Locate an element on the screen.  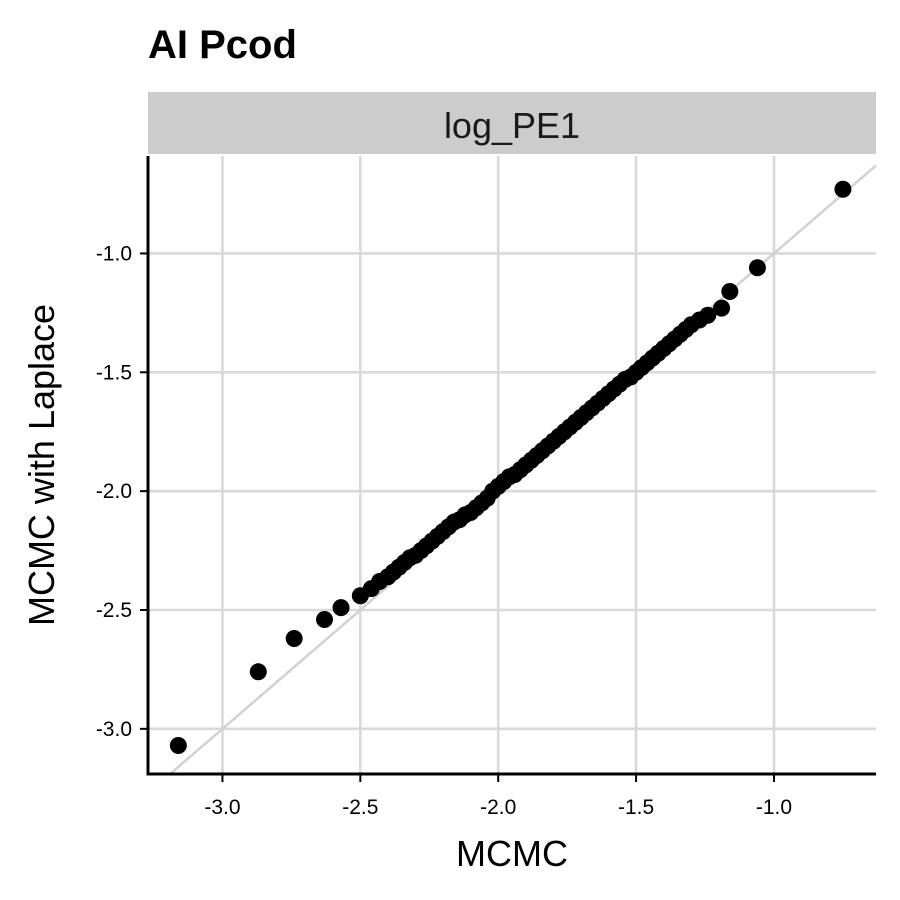
y-axis-title: MCMC with Laplace is located at coordinates (41, 465).